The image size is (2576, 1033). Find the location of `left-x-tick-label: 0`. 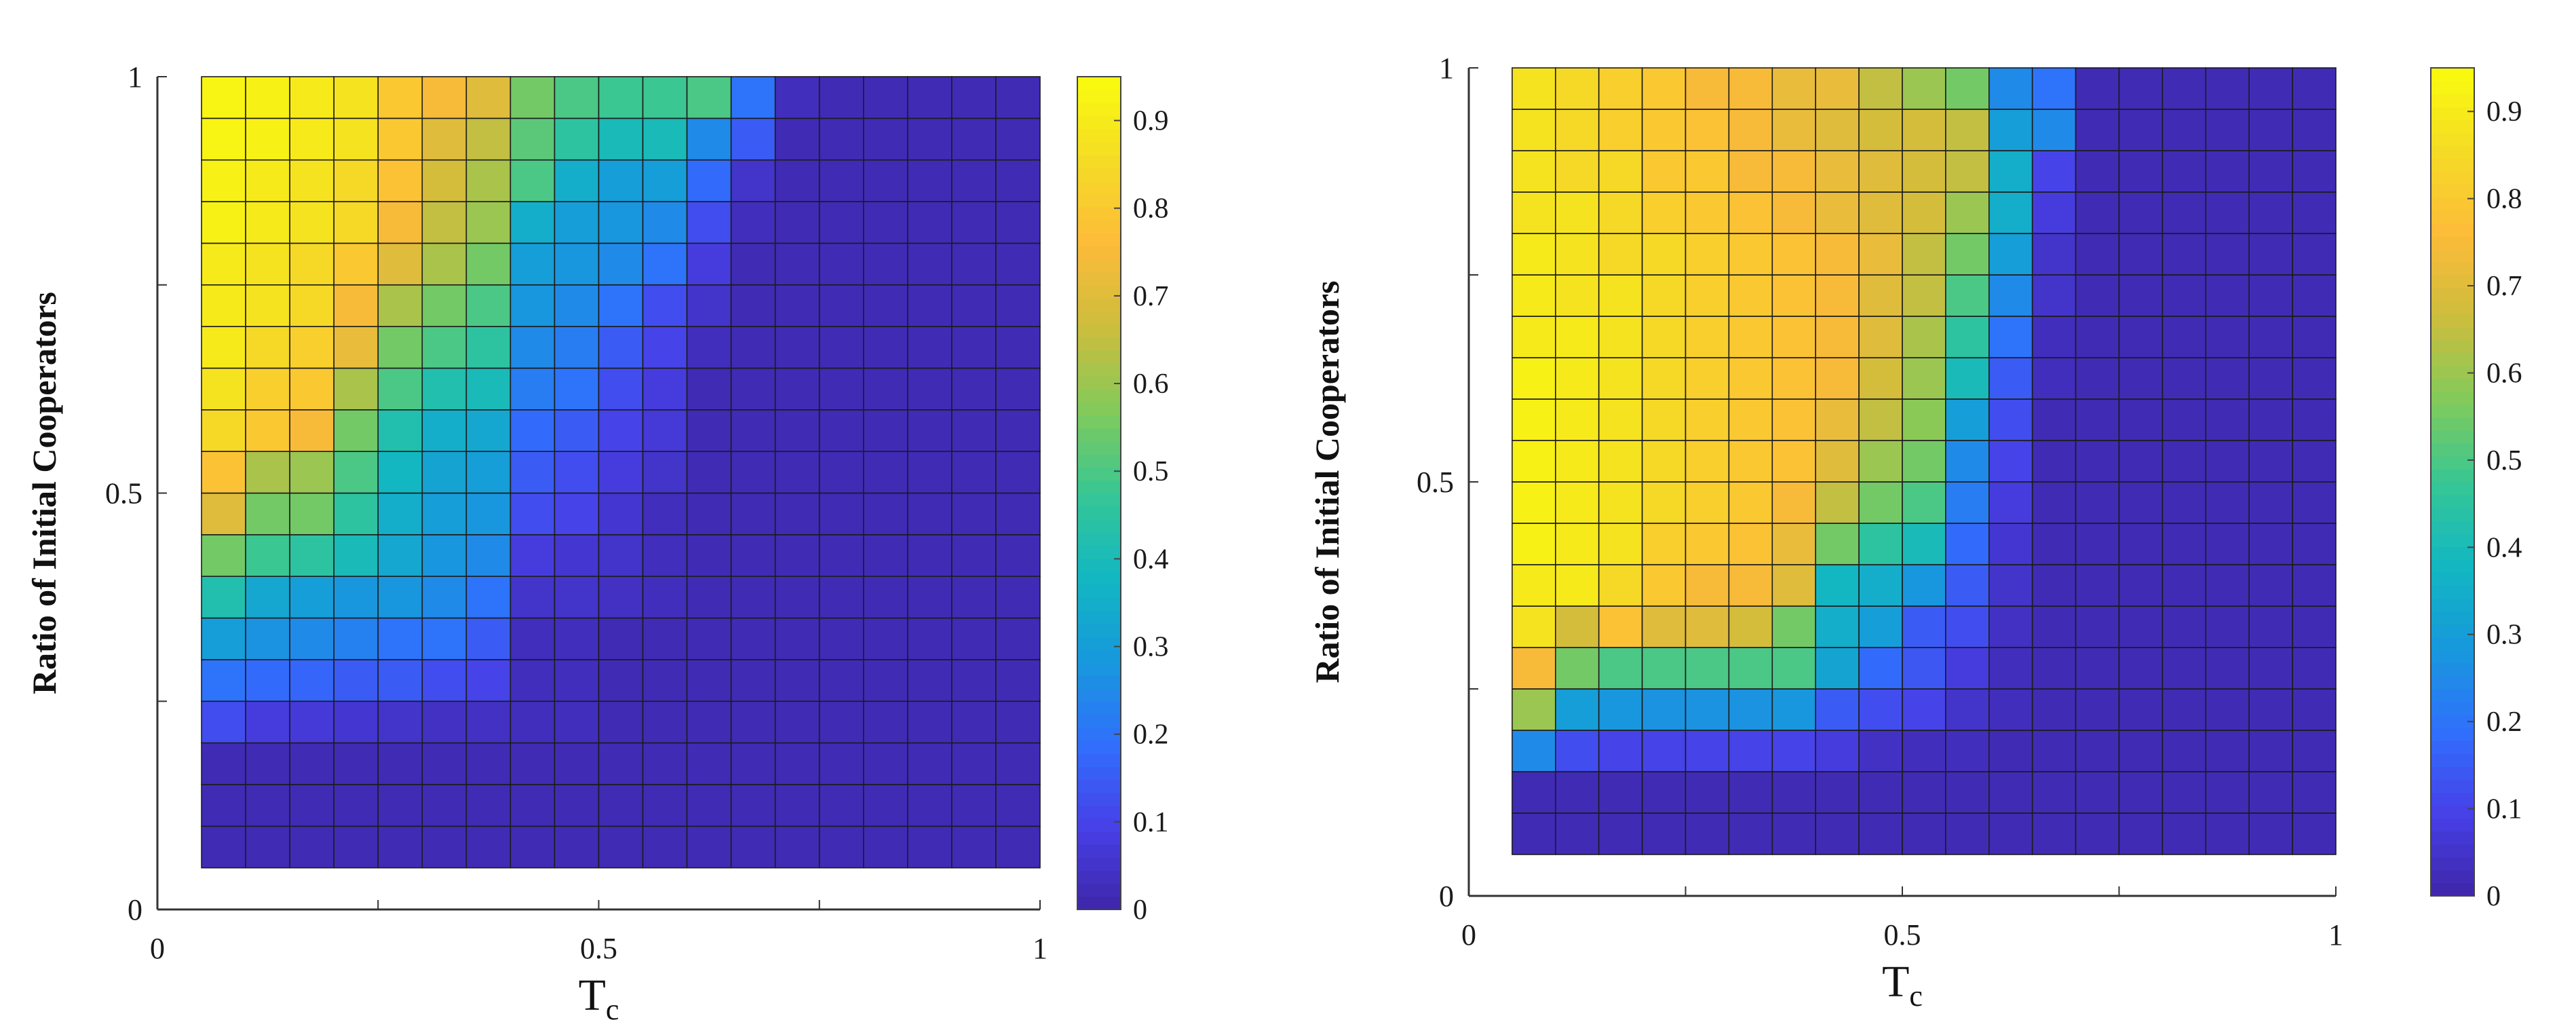

left-x-tick-label: 0 is located at coordinates (157, 948).